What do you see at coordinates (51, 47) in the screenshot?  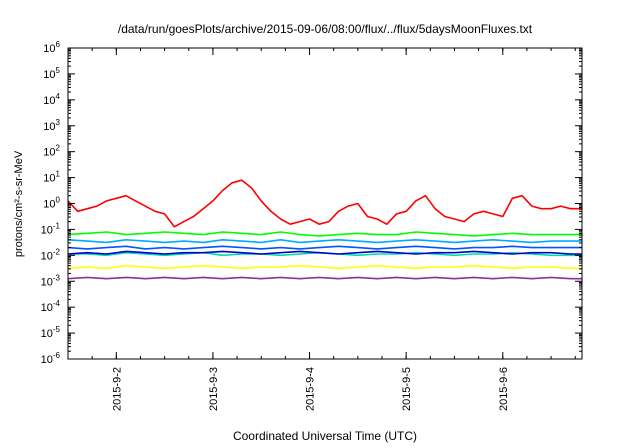 I see `y-tick-label: 10⁶` at bounding box center [51, 47].